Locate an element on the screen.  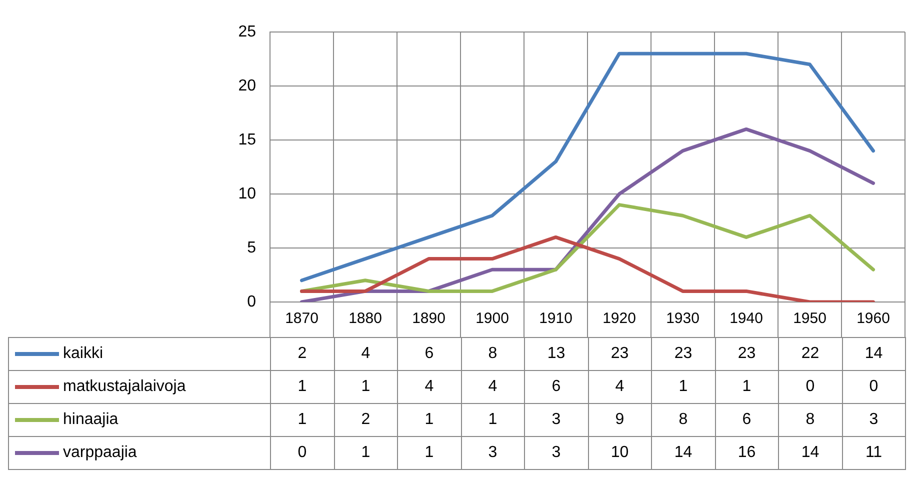
legend-label: kaikki is located at coordinates (83, 353).